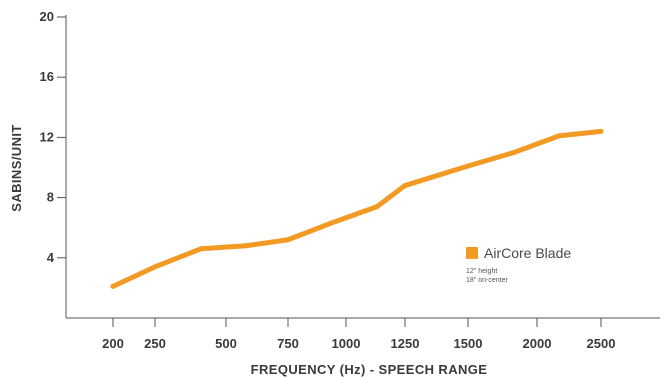 This screenshot has width=667, height=378. What do you see at coordinates (527, 253) in the screenshot?
I see `legend-label: AirCore Blade` at bounding box center [527, 253].